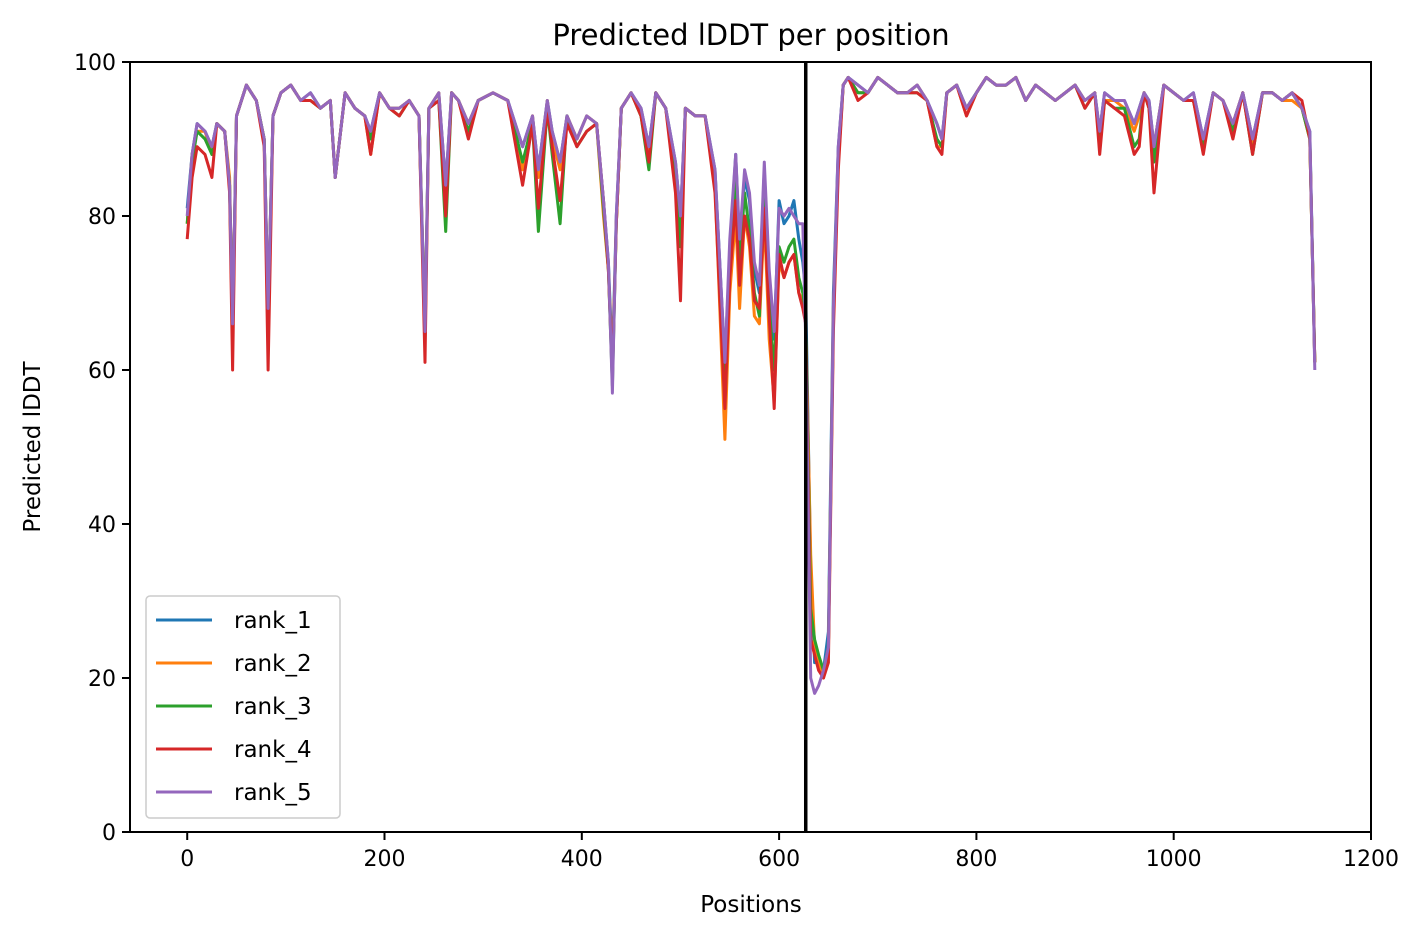 The image size is (1426, 939). What do you see at coordinates (1174, 859) in the screenshot?
I see `x-tick-label: 1000` at bounding box center [1174, 859].